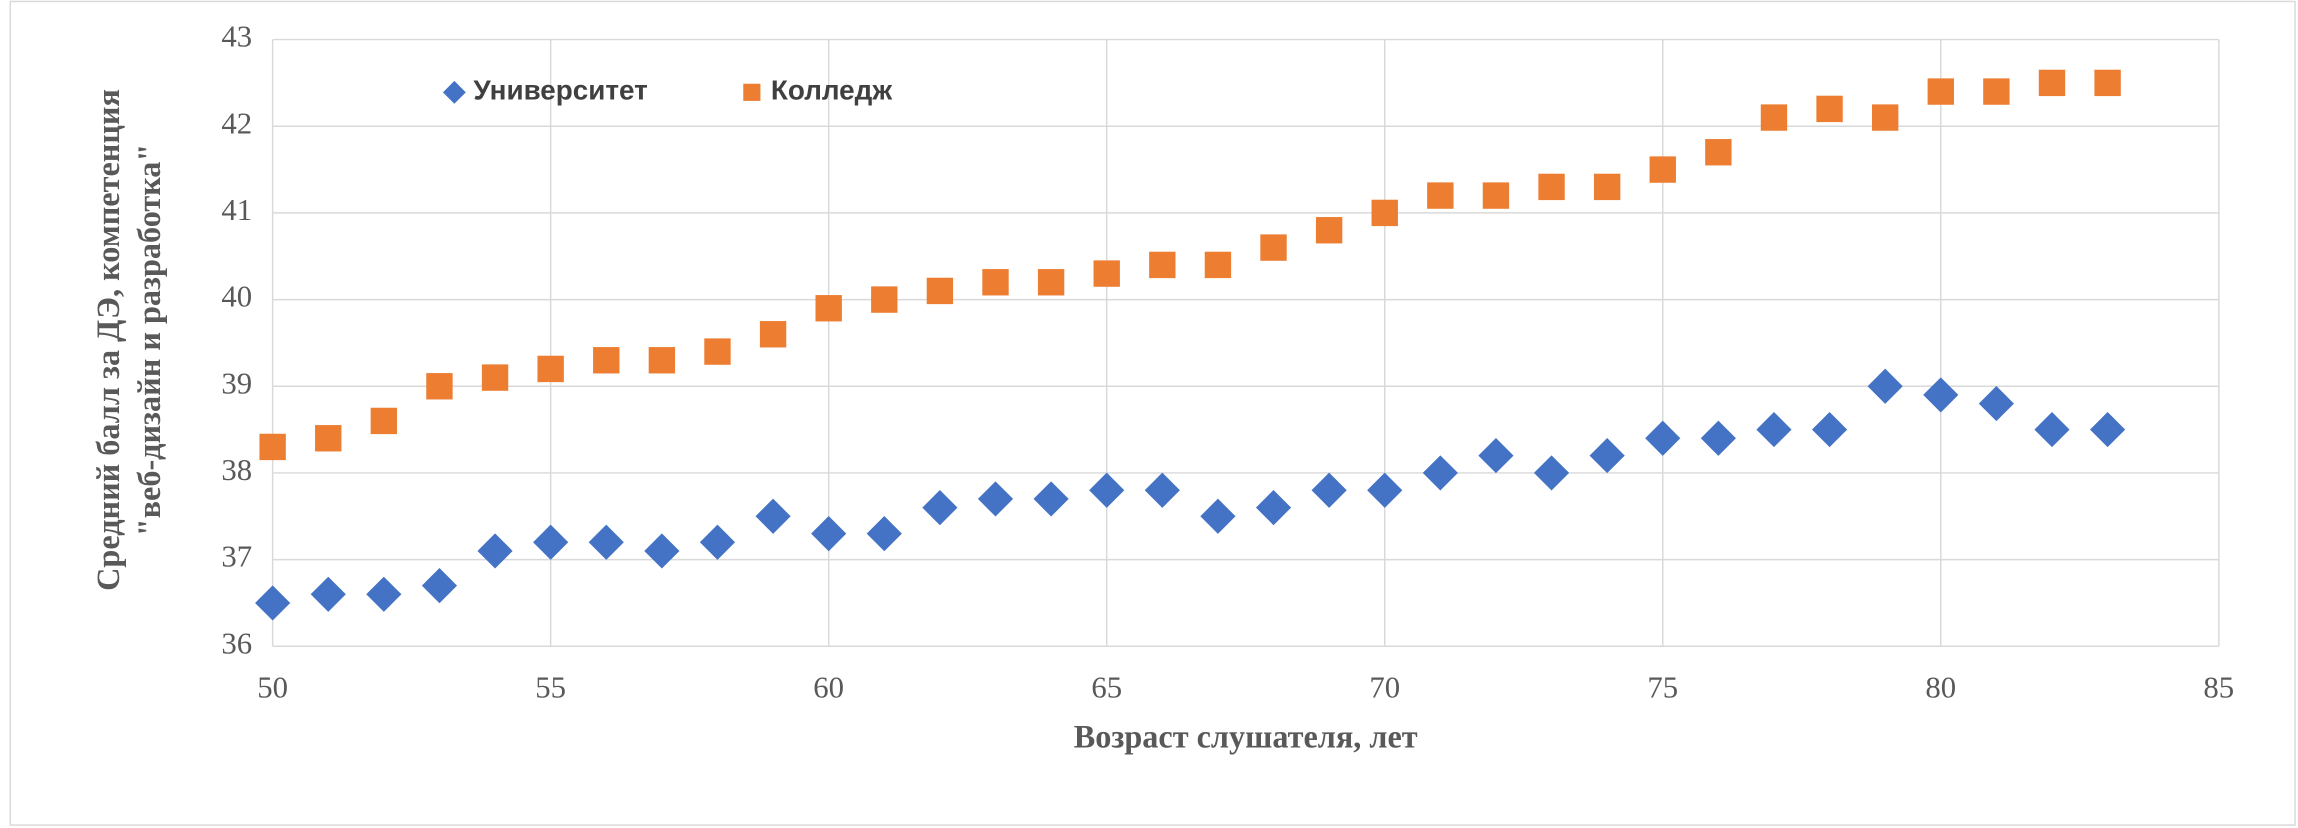 This screenshot has width=2298, height=828. Describe the element at coordinates (1384, 687) in the screenshot. I see `x-tick-label: 70` at that location.